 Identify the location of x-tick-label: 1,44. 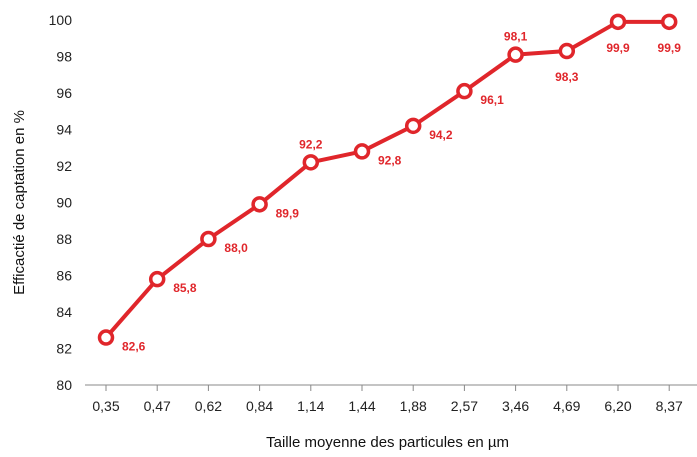
(361, 406).